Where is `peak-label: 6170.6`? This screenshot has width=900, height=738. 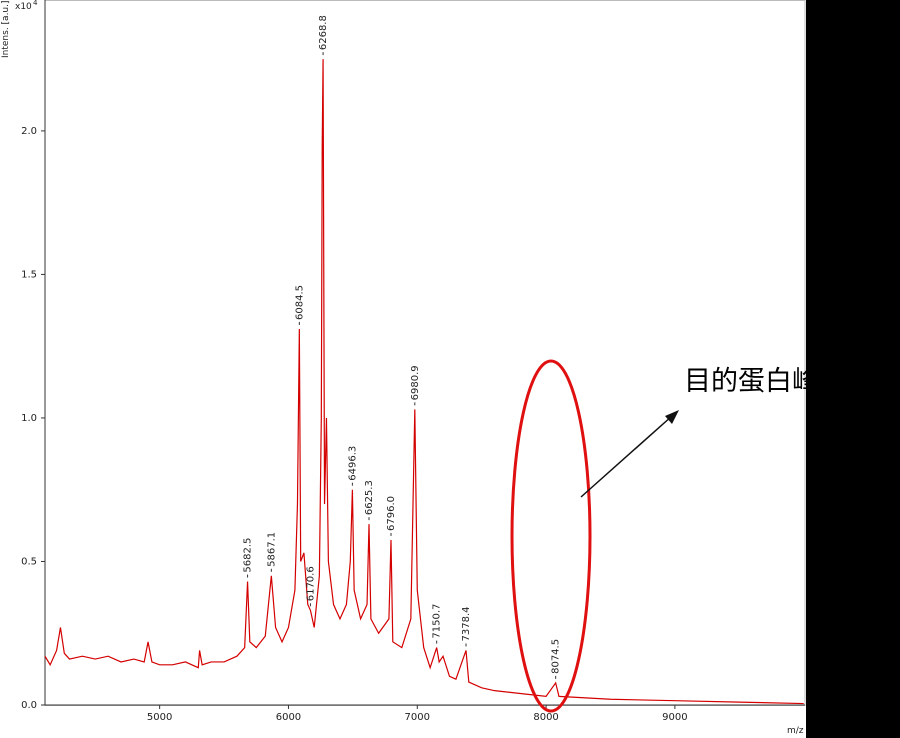
peak-label: 6170.6 is located at coordinates (310, 583).